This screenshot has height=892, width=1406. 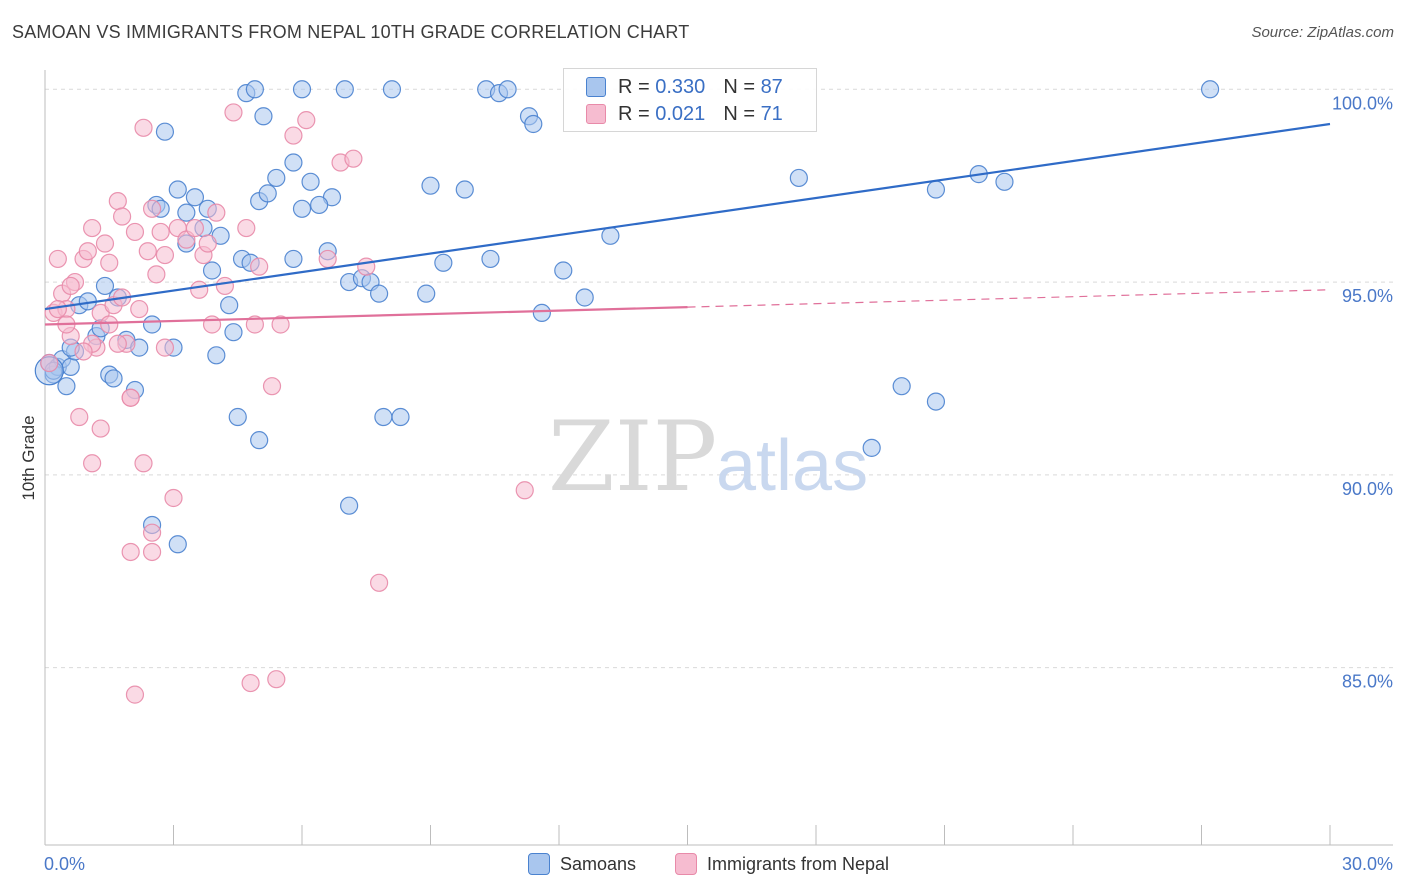 What do you see at coordinates (596, 114) in the screenshot?
I see `legend-swatch-pink` at bounding box center [596, 114].